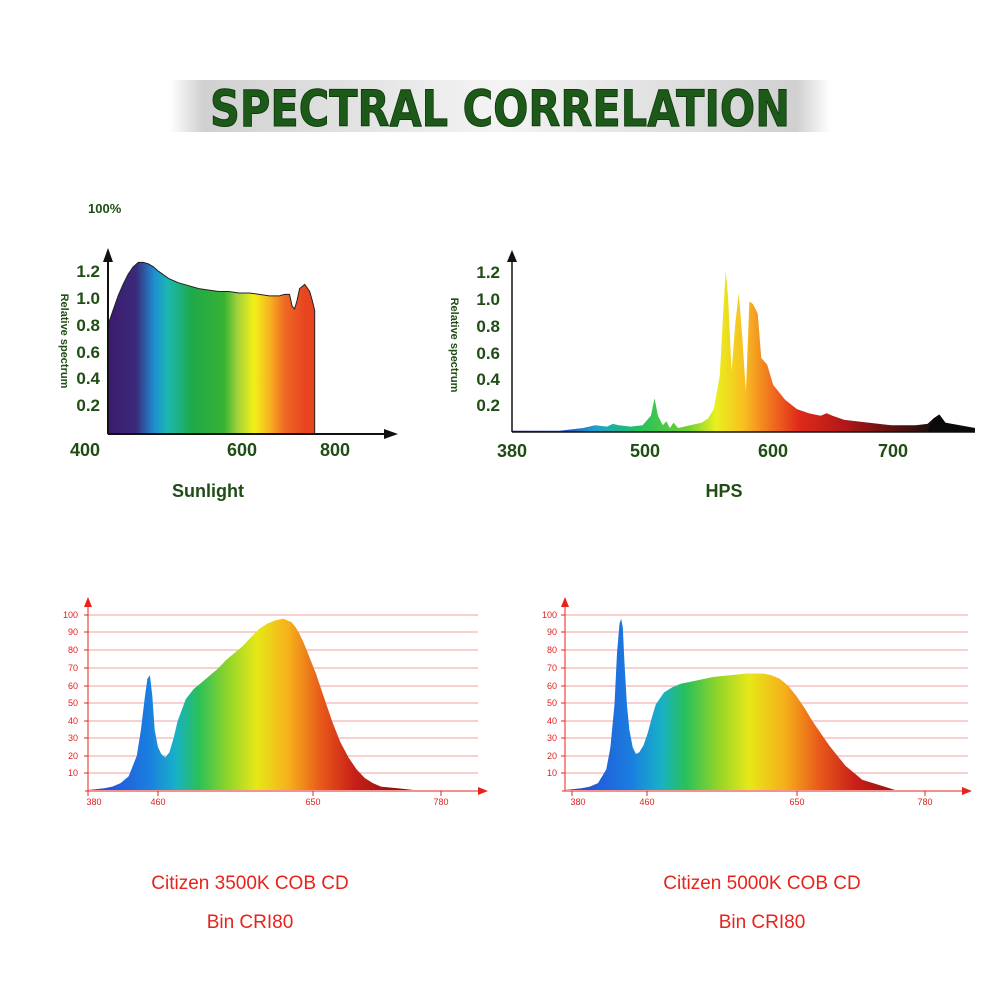  Describe the element at coordinates (208, 491) in the screenshot. I see `sunlight-chart-title: Sunlight` at that location.